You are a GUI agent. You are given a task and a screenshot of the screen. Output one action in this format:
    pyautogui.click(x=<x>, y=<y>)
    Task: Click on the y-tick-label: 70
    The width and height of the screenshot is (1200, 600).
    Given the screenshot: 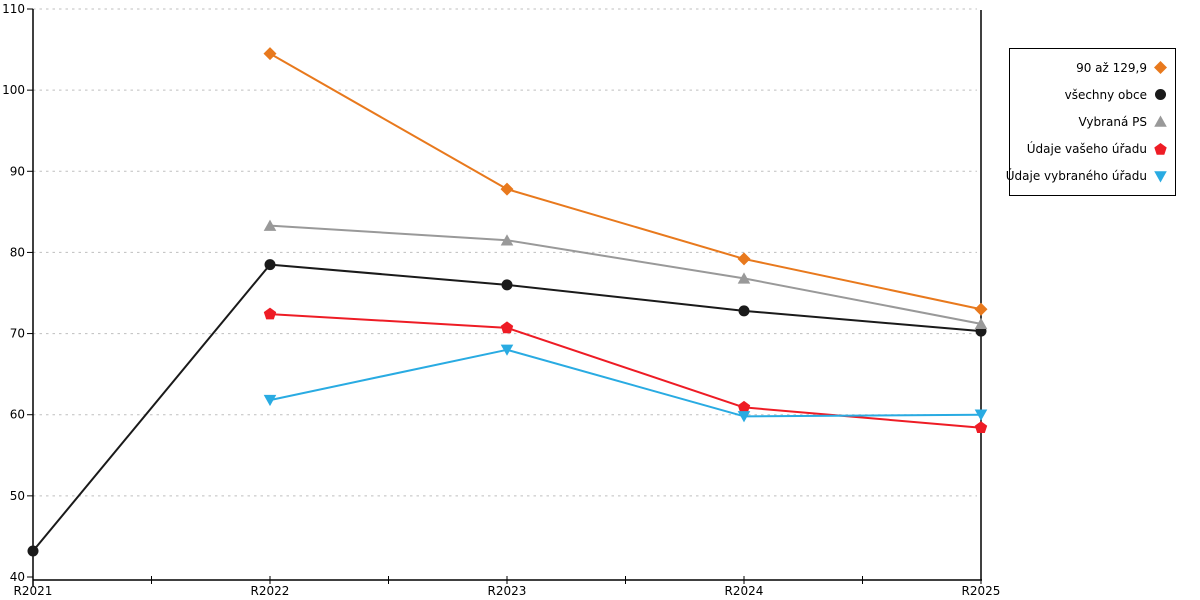 What is the action you would take?
    pyautogui.click(x=17, y=334)
    